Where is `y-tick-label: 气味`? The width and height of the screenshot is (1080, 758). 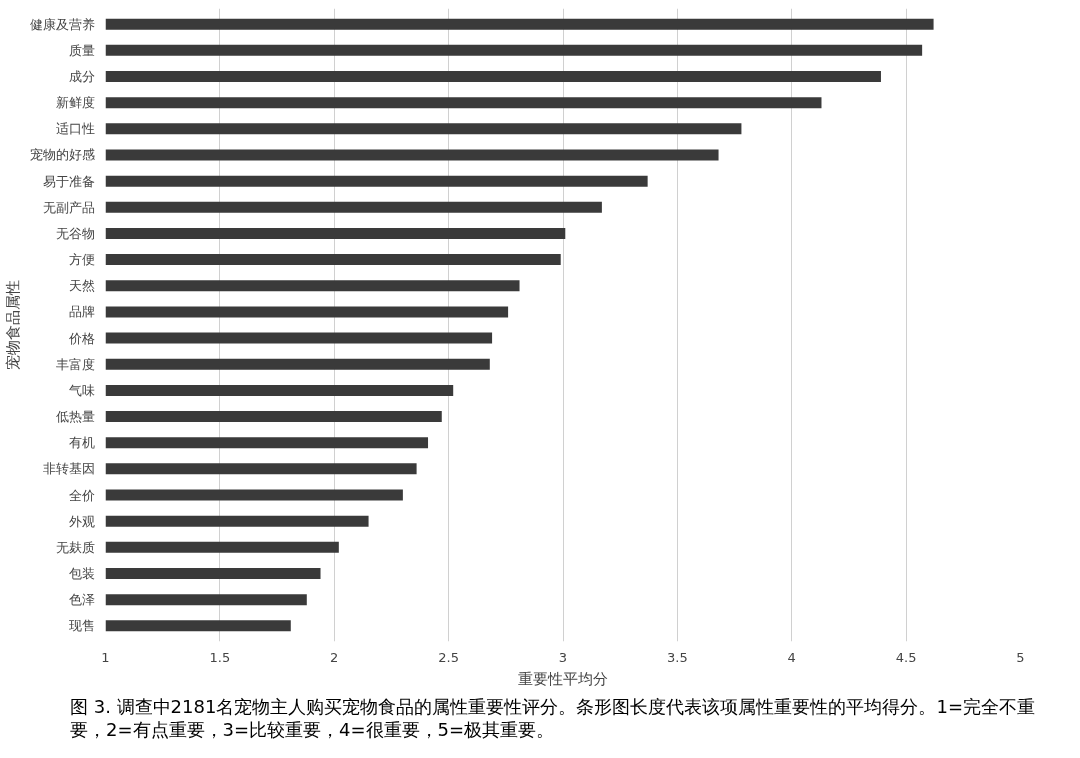
y-tick-label: 气味 is located at coordinates (81, 390).